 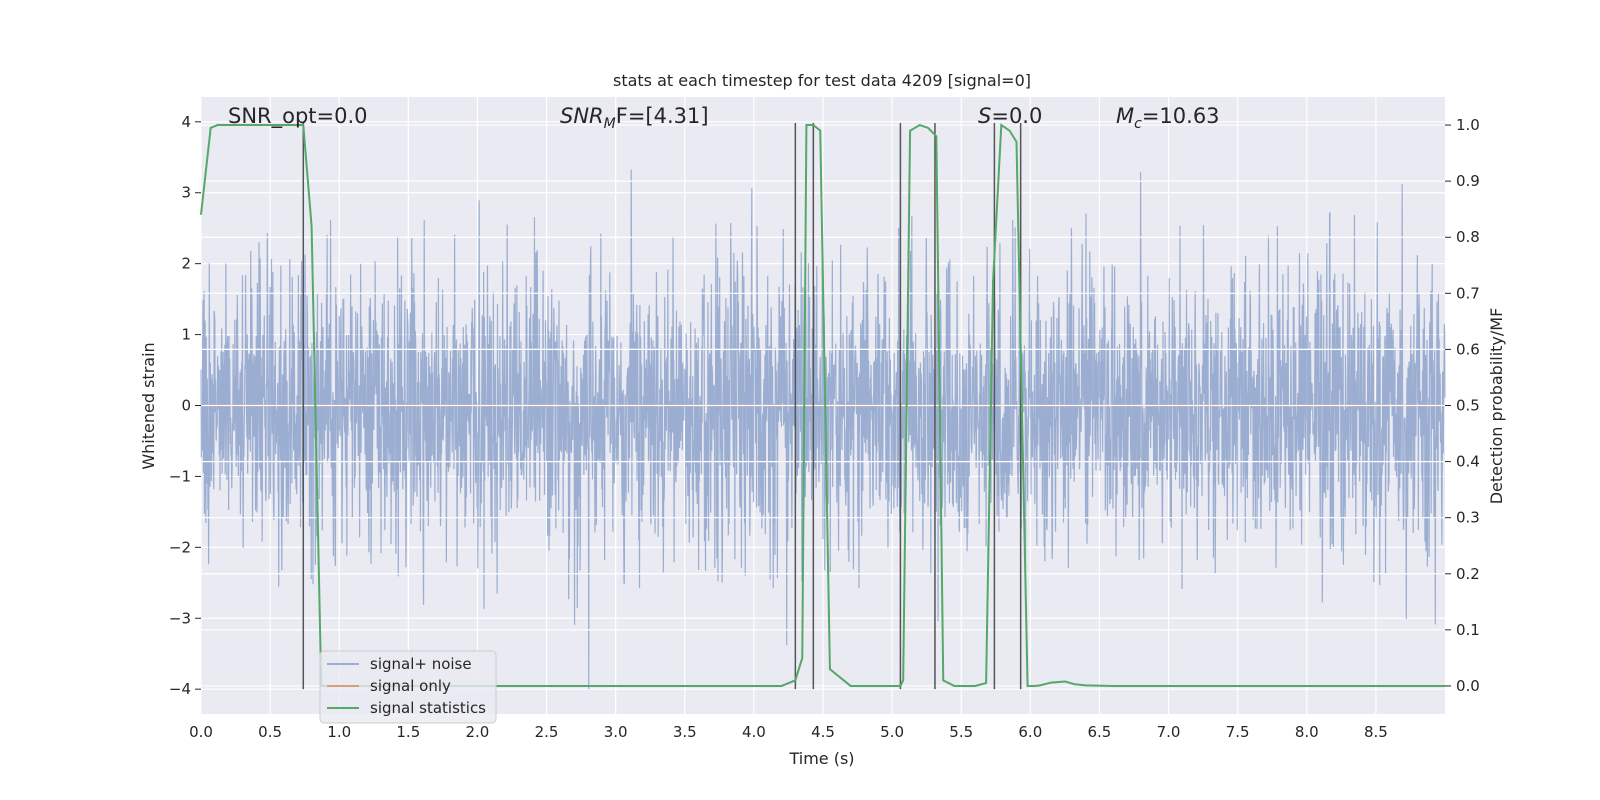 I want to click on annotation-snr-mf-sub: M, so click(x=610, y=124).